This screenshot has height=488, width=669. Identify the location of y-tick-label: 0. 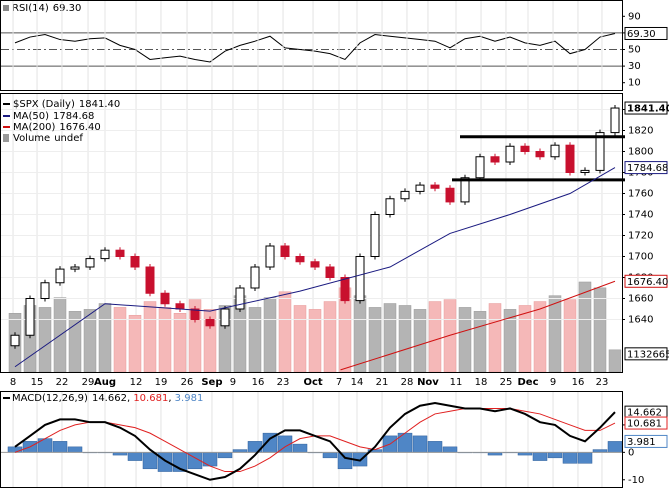
(631, 452).